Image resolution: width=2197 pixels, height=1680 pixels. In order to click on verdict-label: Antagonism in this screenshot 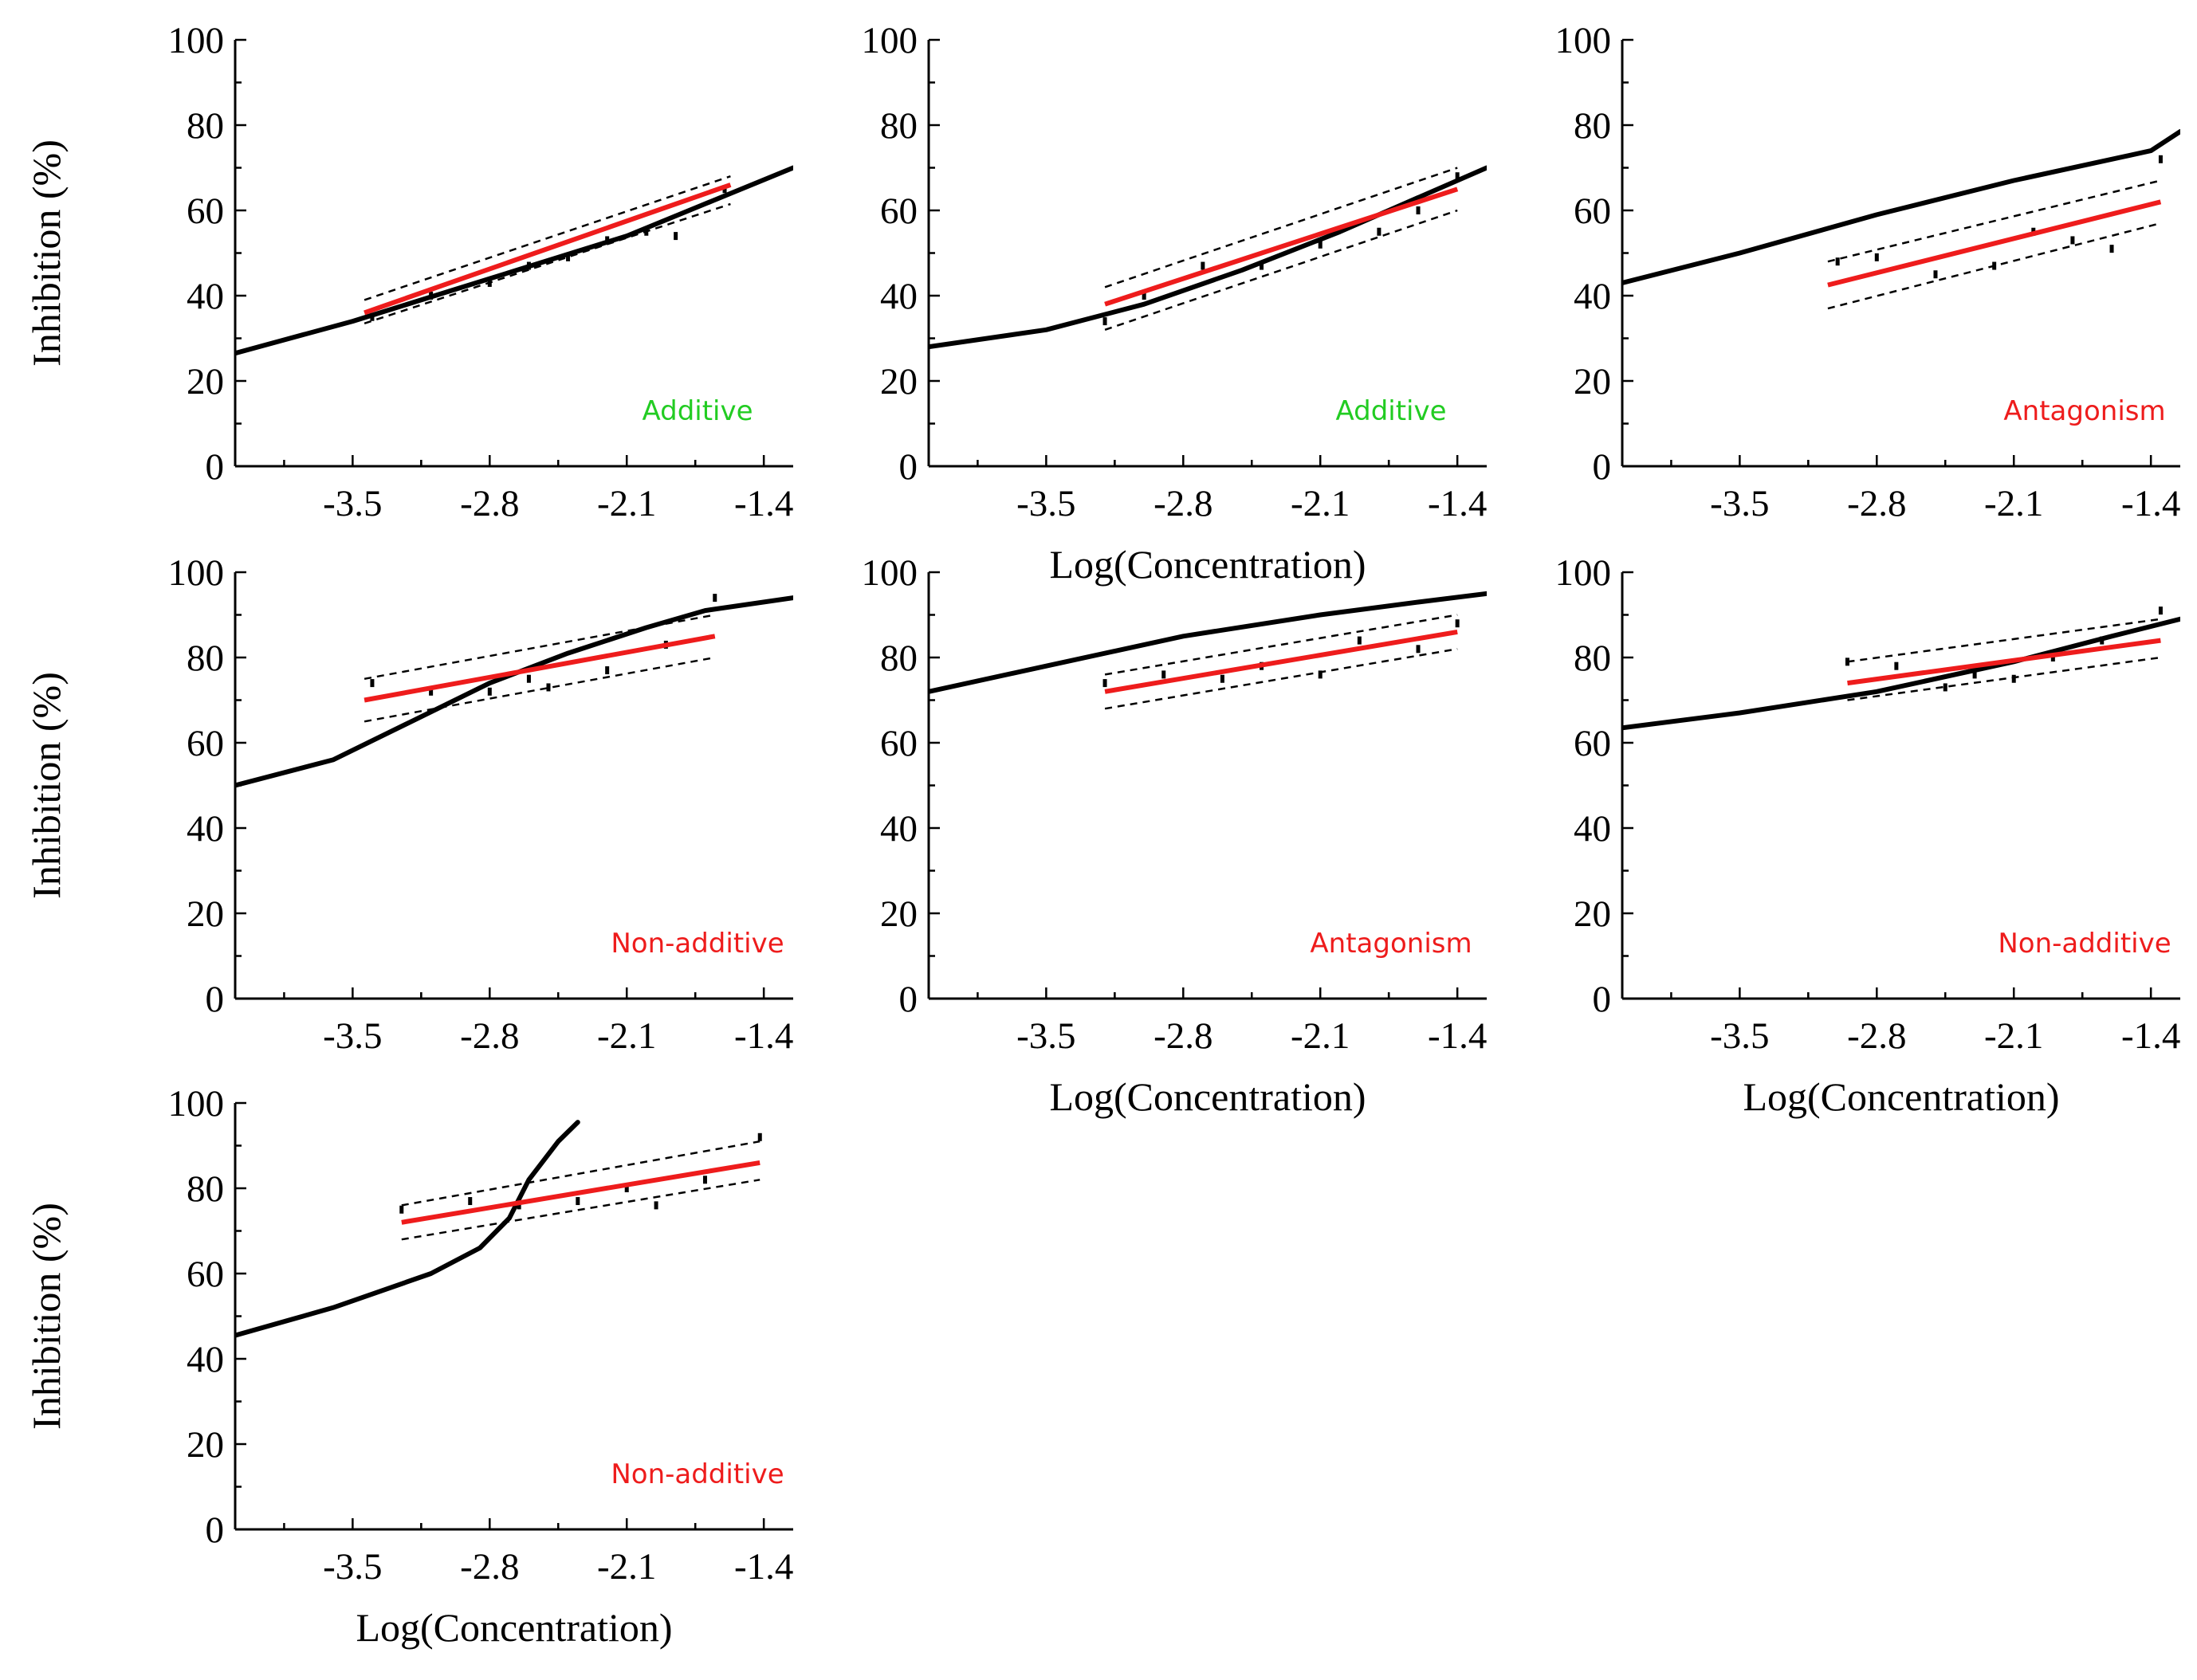, I will do `click(2084, 411)`.